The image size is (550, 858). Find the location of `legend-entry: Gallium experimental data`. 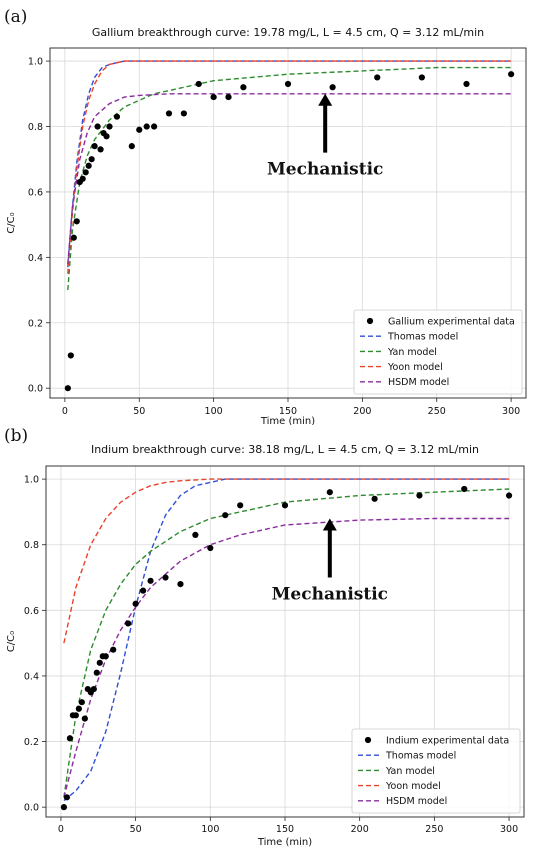

legend-entry: Gallium experimental data is located at coordinates (451, 321).